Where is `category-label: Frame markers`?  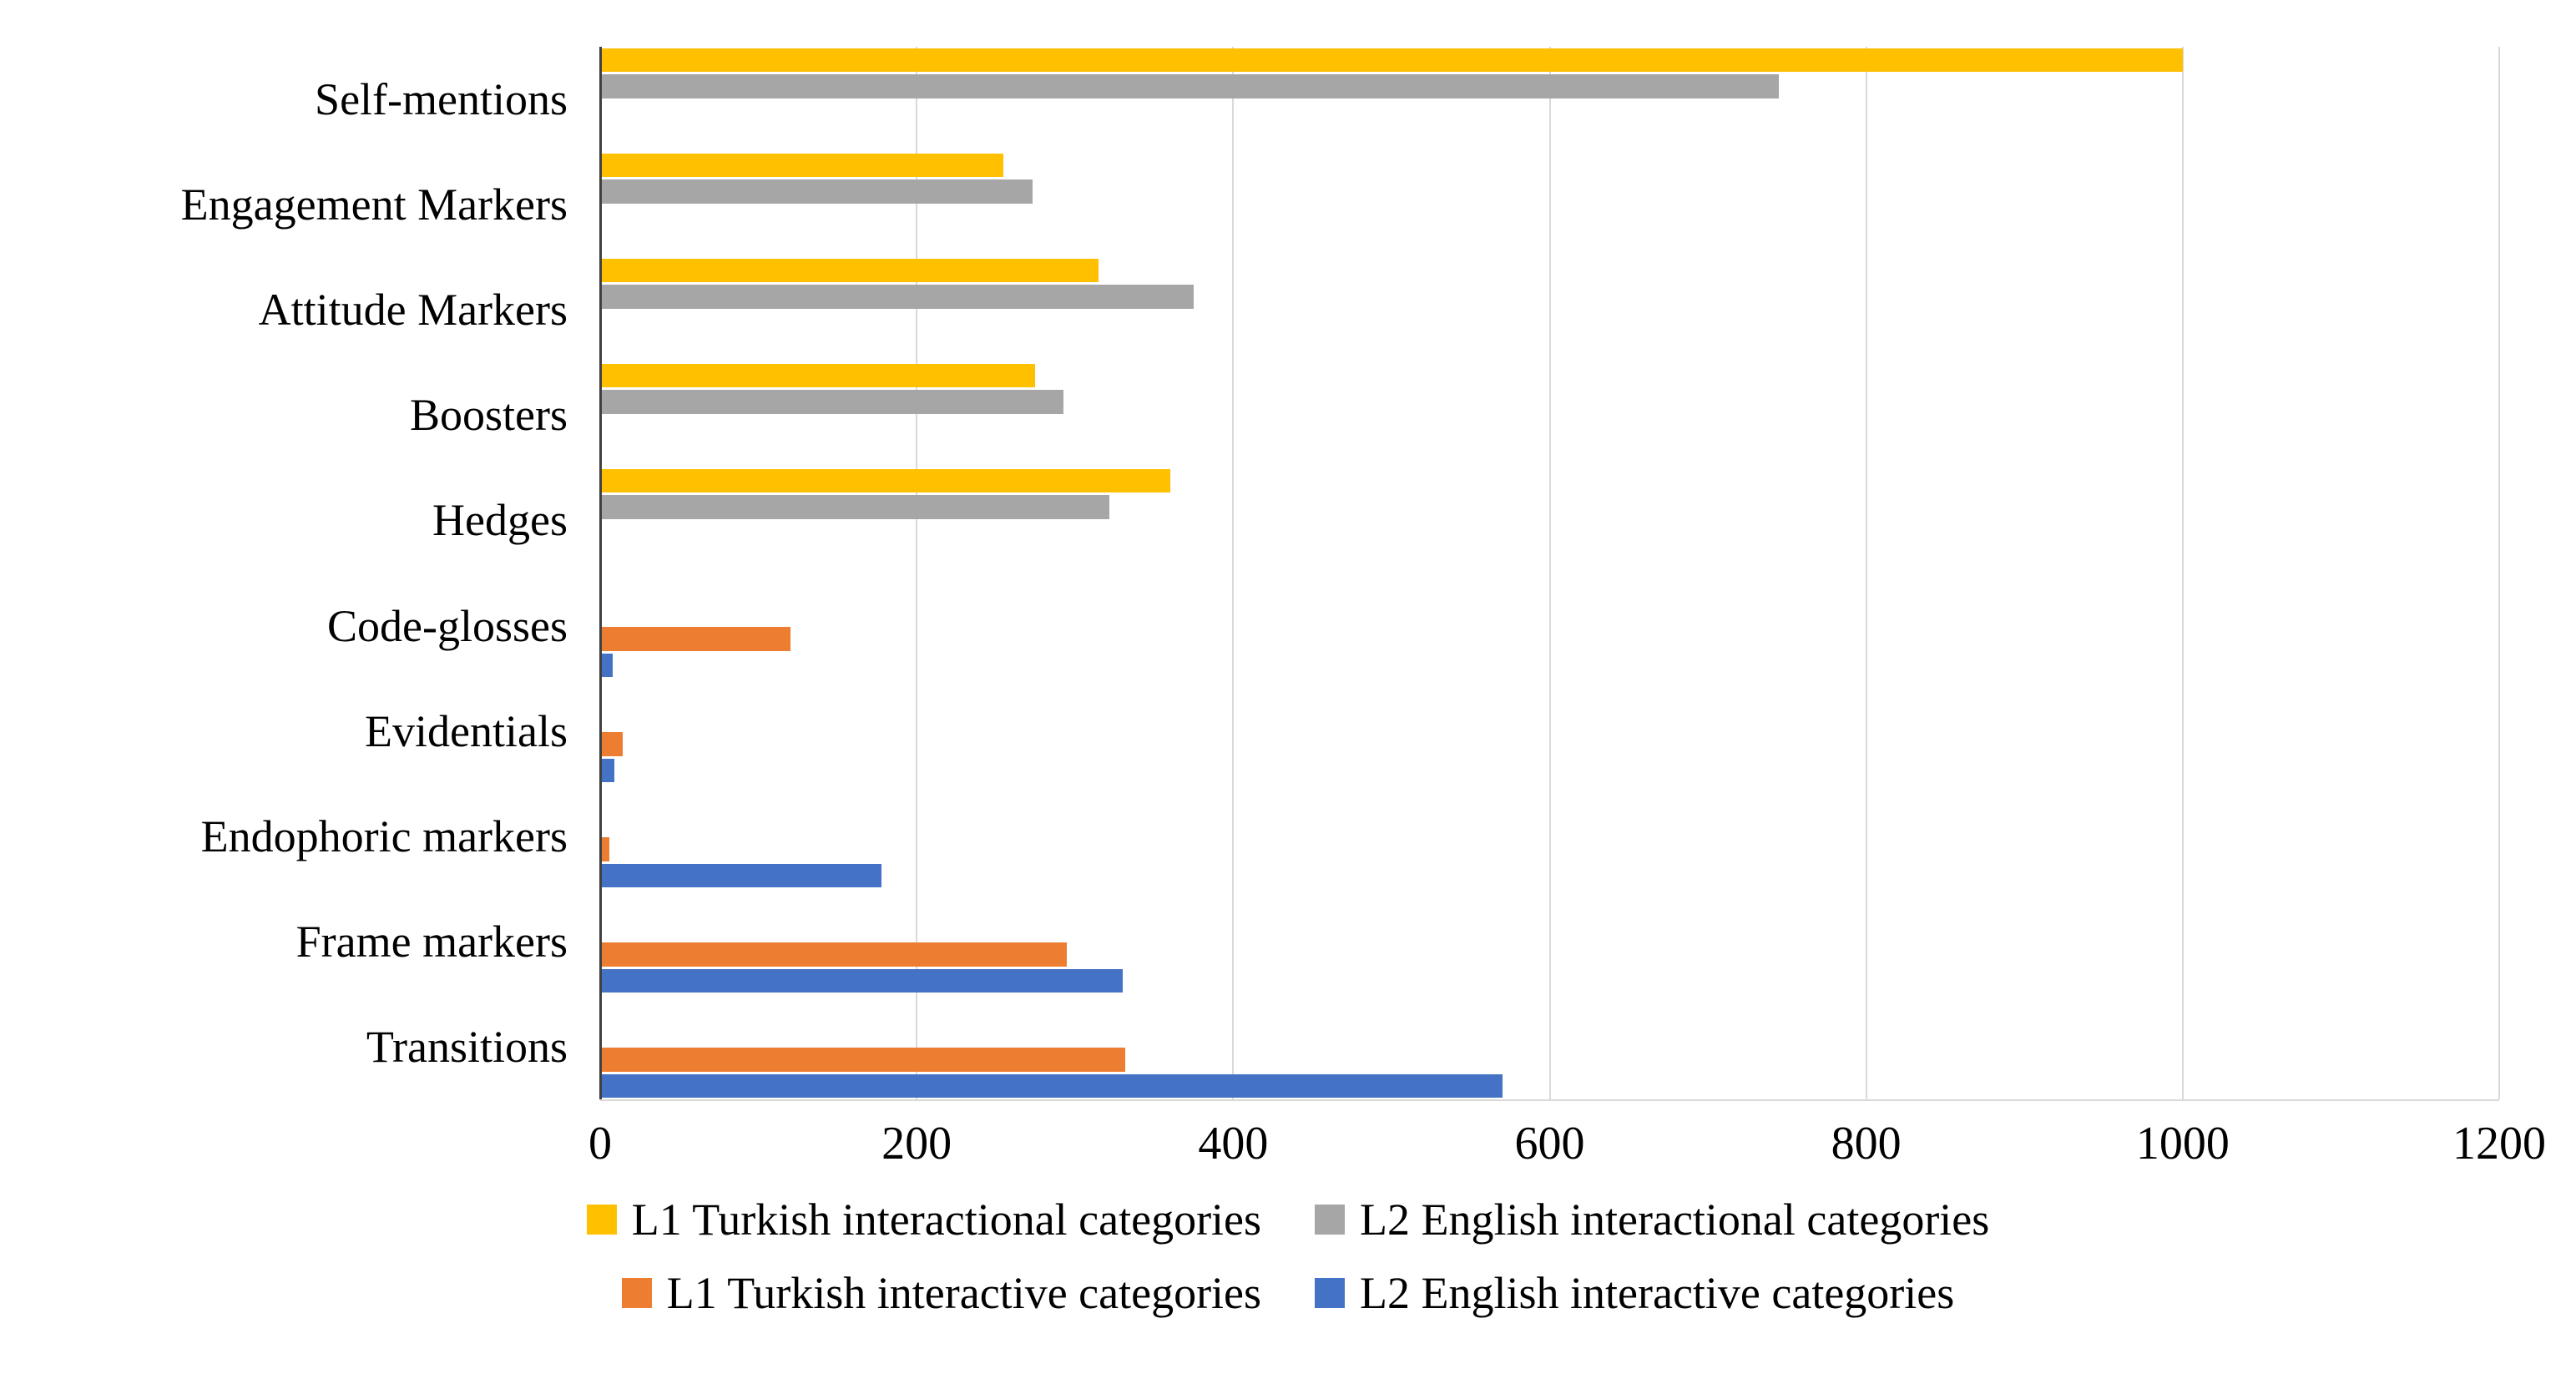
category-label: Frame markers is located at coordinates (431, 941).